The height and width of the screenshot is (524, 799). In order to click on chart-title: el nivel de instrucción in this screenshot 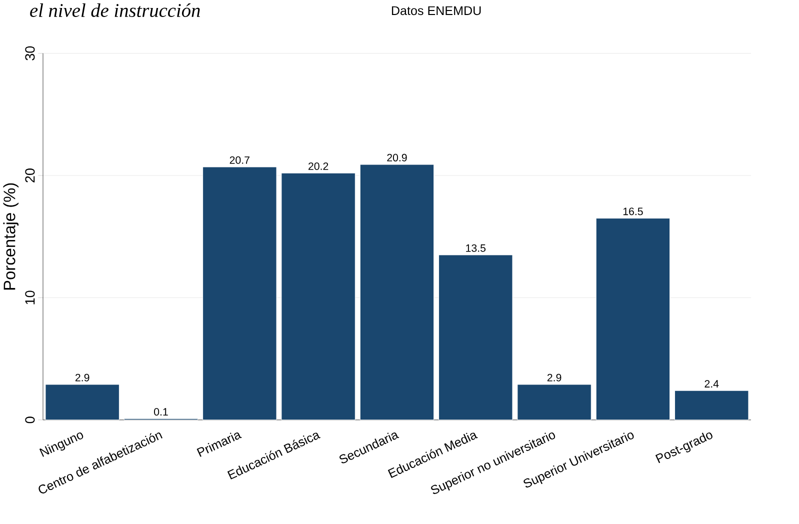, I will do `click(115, 11)`.